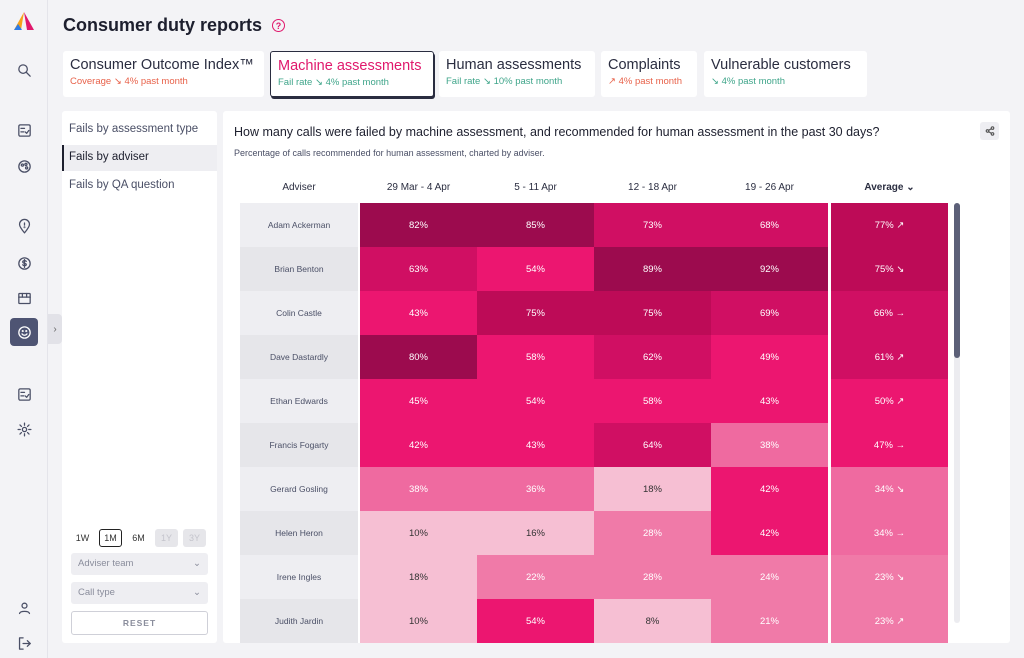  I want to click on tab-title: Consumer Outcome Index™, so click(162, 65).